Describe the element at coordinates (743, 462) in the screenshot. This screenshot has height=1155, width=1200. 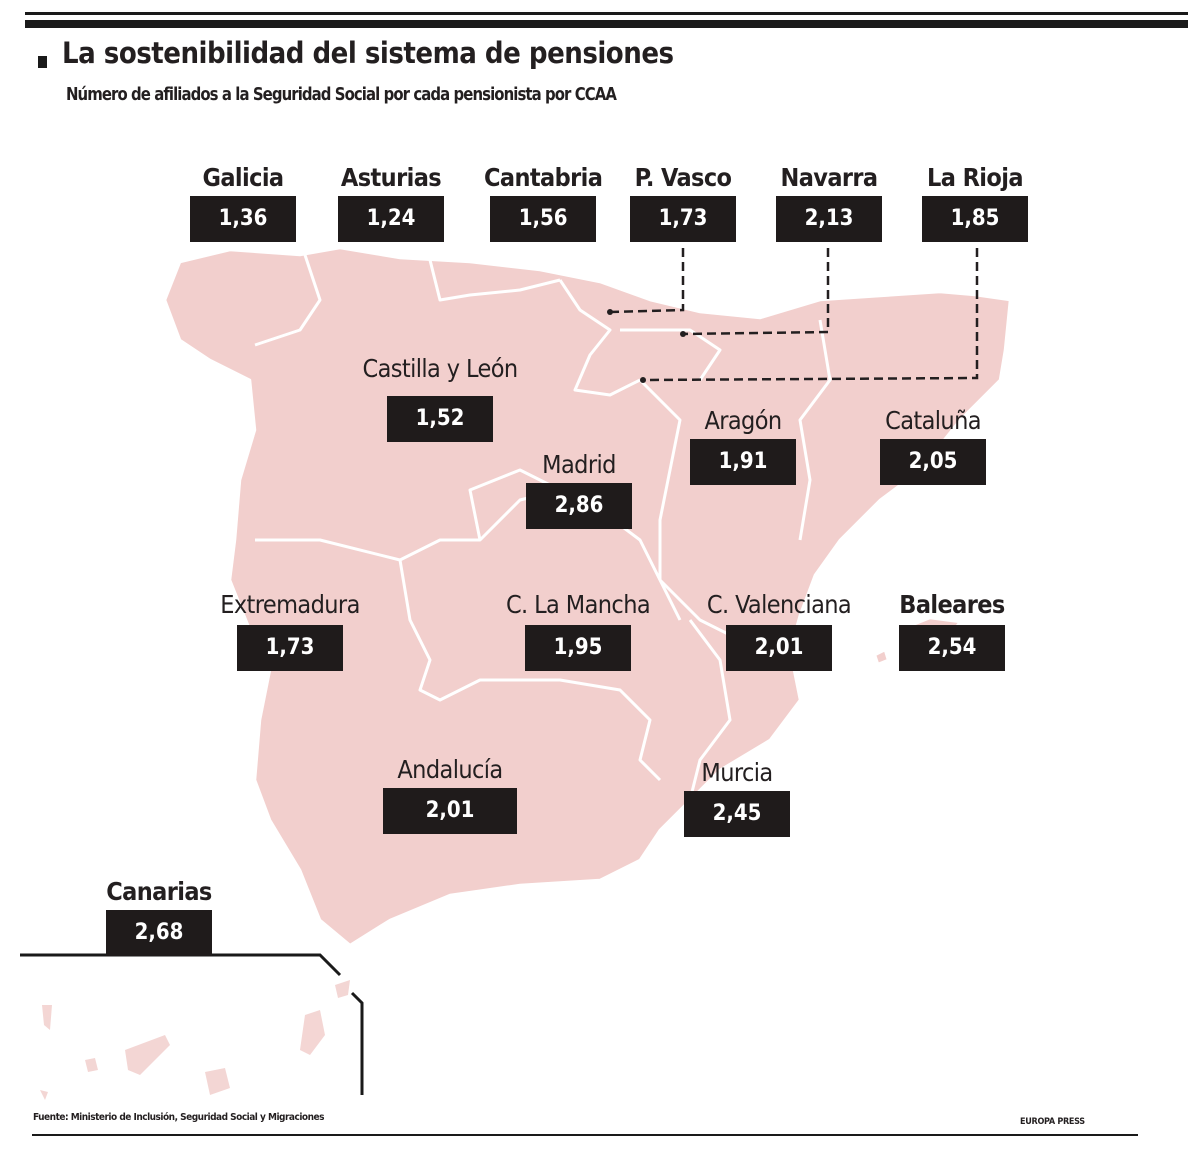
I see `region-value: 1,91` at that location.